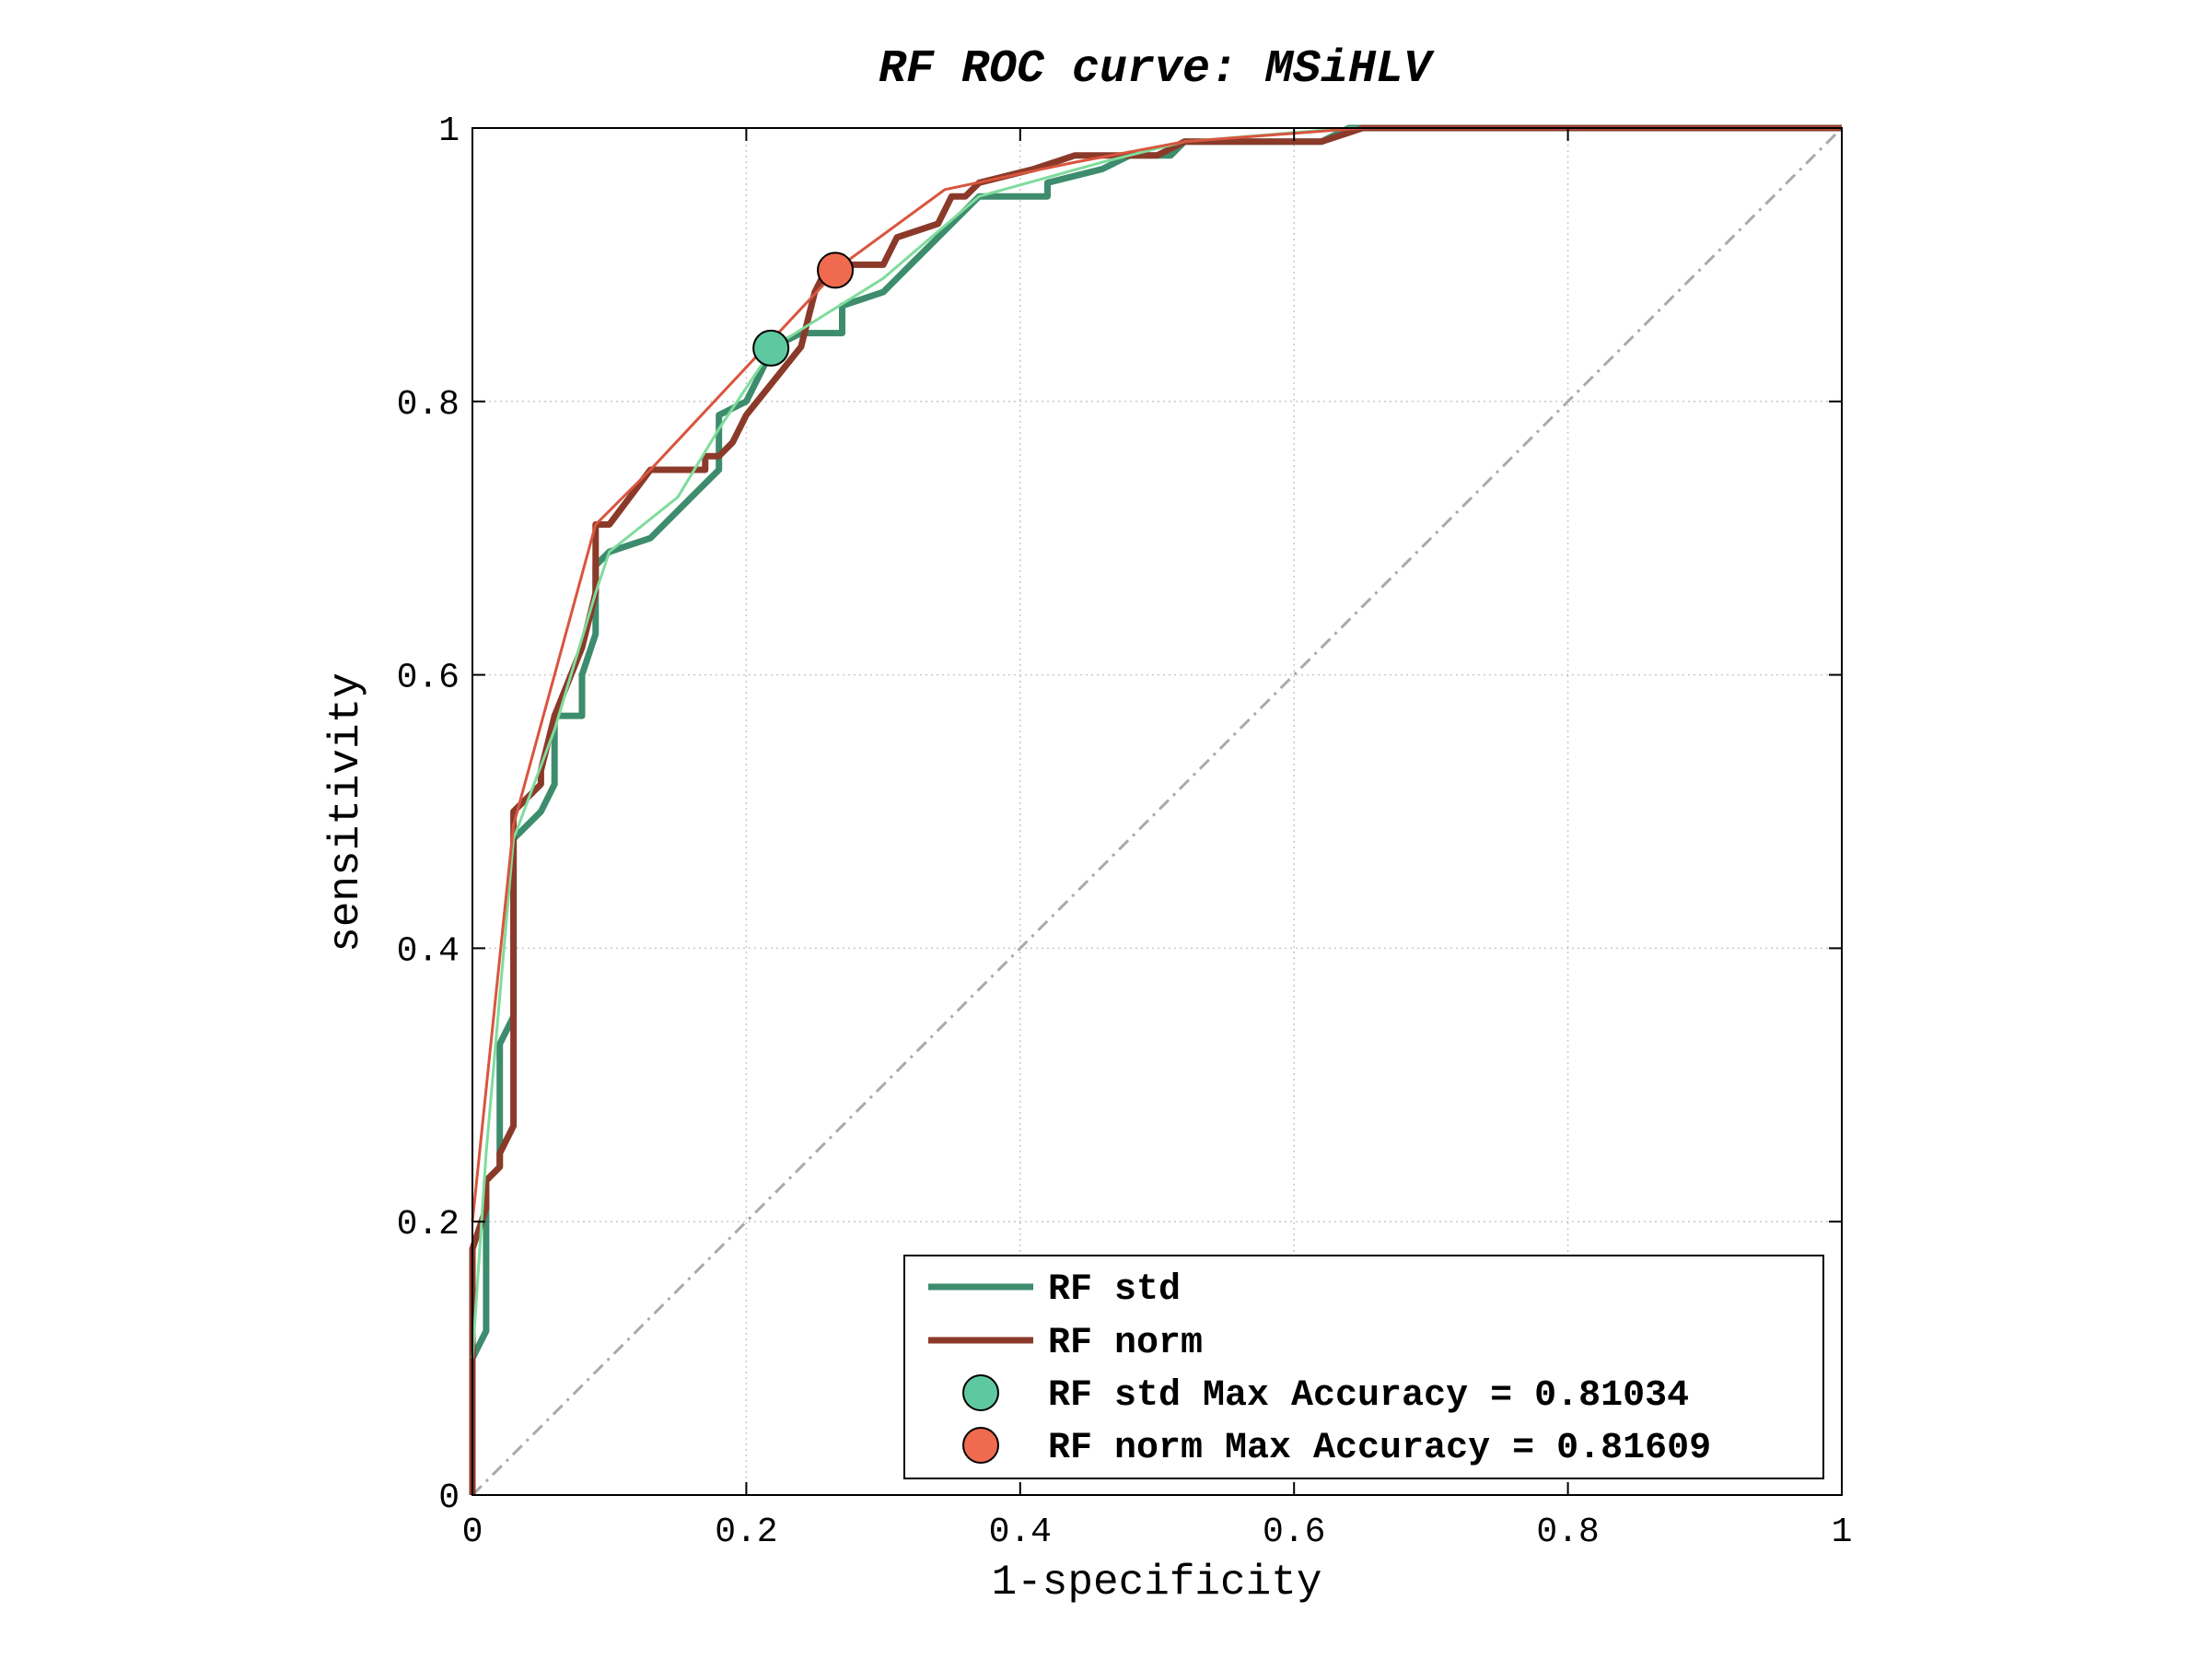 The height and width of the screenshot is (1659, 2212). I want to click on legend-swatch-std-max-accuracy, so click(981, 1392).